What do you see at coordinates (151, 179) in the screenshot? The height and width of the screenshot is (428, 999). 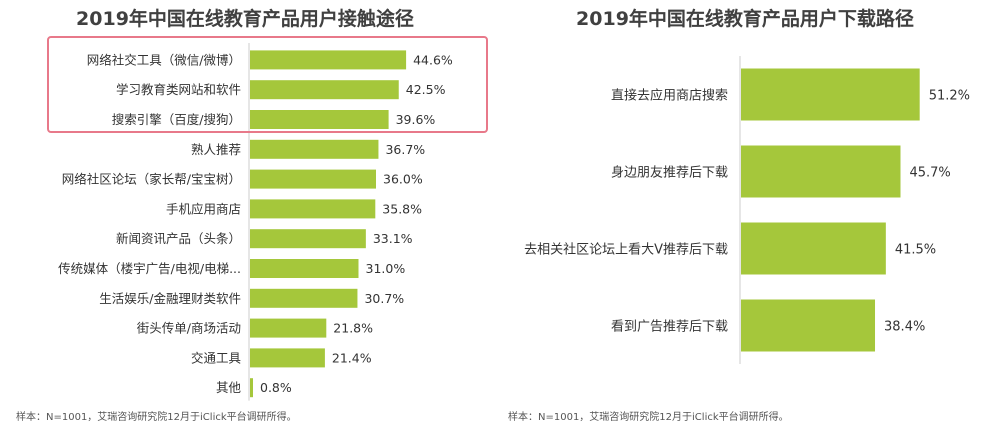 I see `left-category-label-4: 网络社区论坛（家长帮/宝宝树）` at bounding box center [151, 179].